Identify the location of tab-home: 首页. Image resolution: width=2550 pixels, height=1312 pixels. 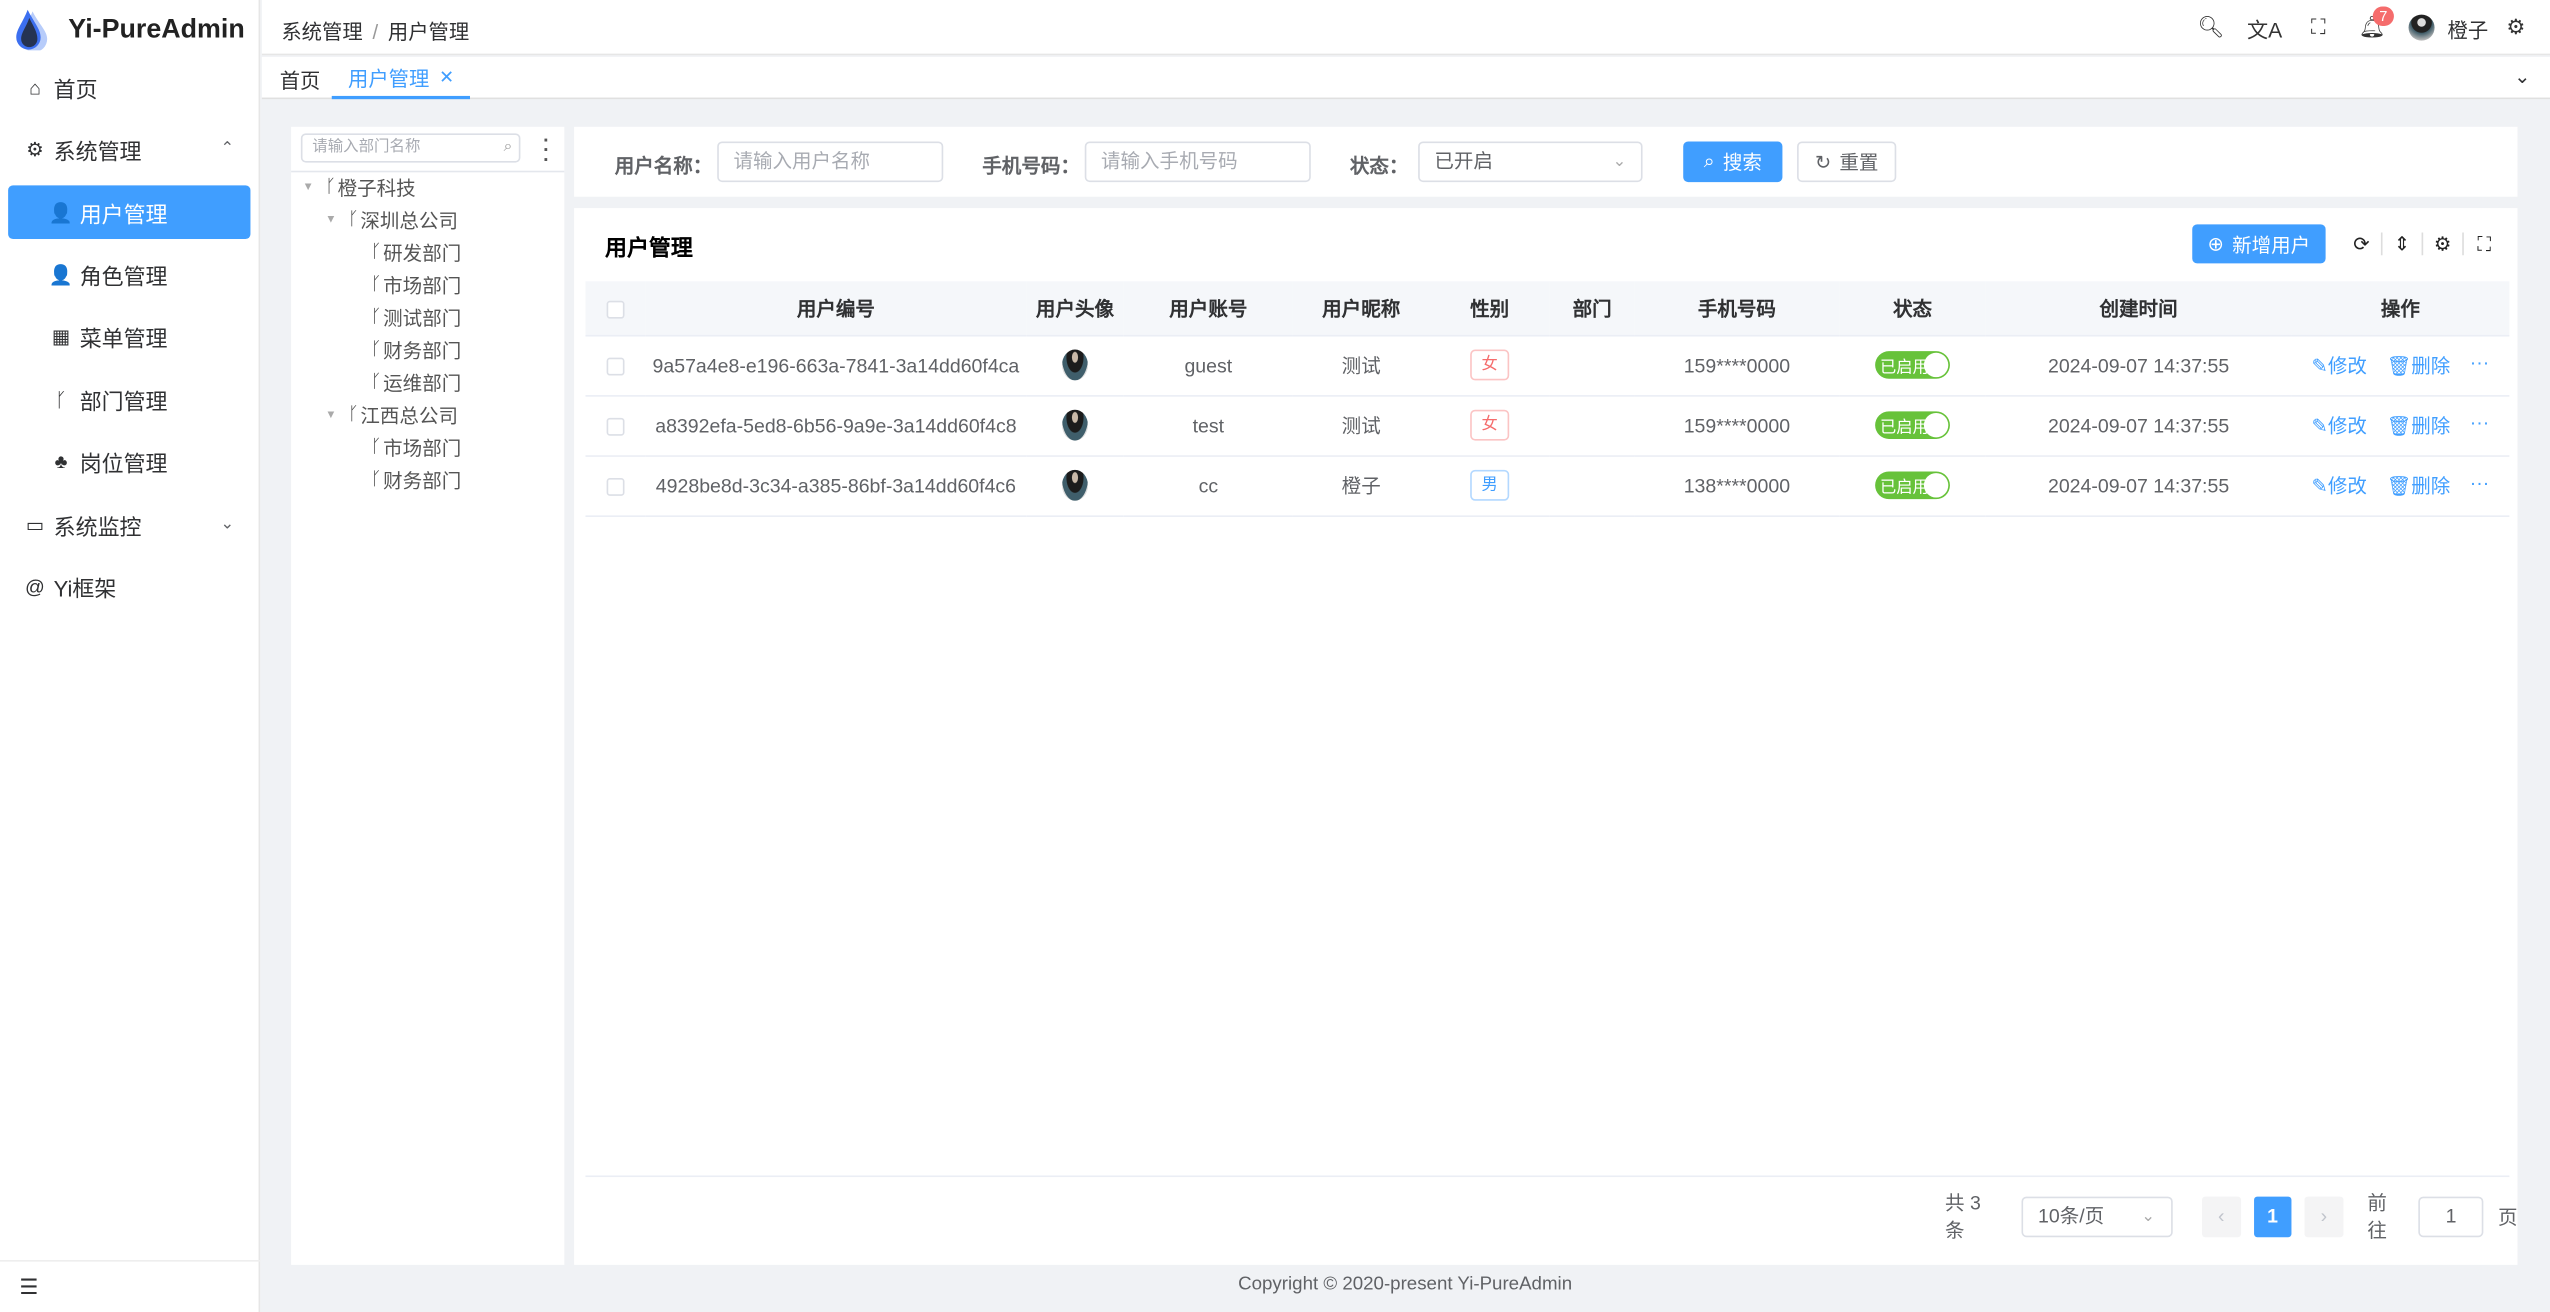
(299, 78).